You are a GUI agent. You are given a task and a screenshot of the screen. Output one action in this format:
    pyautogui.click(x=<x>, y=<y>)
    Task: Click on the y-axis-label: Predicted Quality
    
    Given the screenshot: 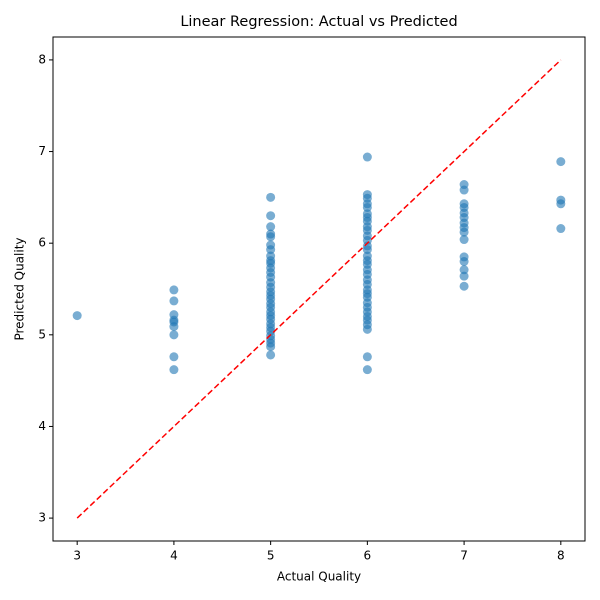 What is the action you would take?
    pyautogui.click(x=20, y=288)
    